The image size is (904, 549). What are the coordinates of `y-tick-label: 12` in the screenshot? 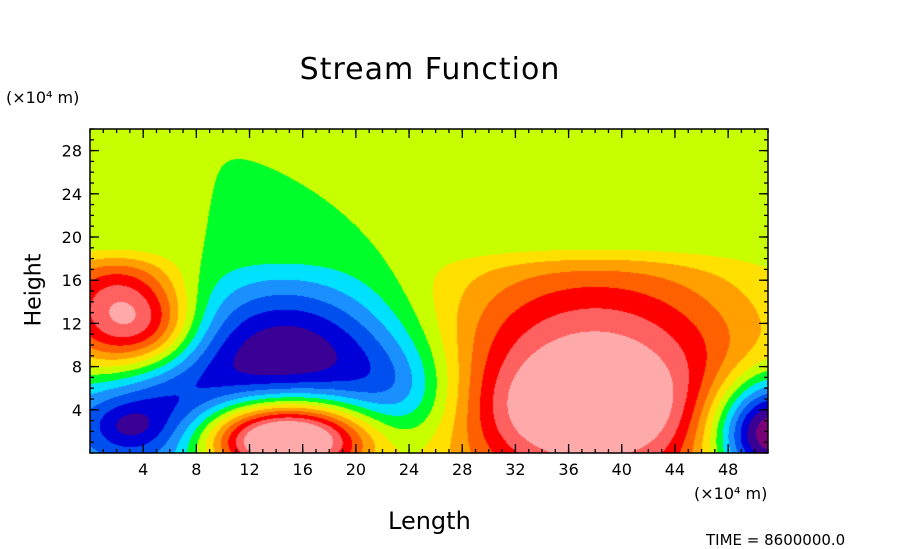 It's located at (72, 323).